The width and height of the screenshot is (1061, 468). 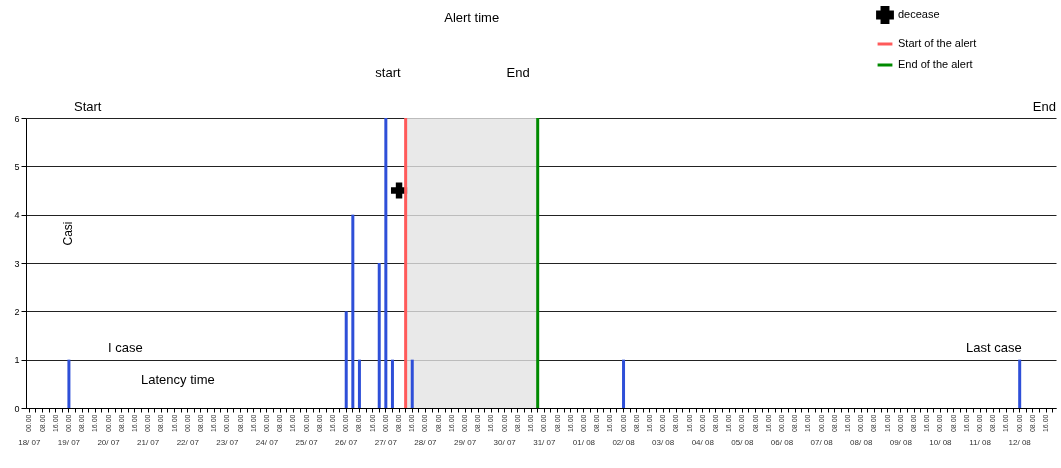 I want to click on text: End of the alert, so click(x=935, y=64).